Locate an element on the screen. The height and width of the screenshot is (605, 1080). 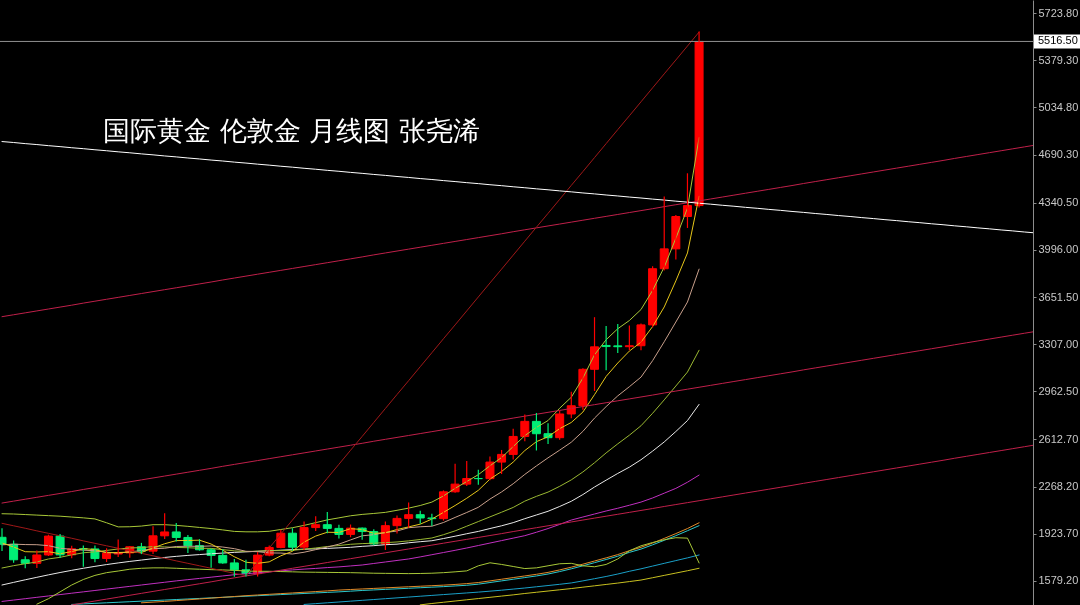
y-tick-label: 1579.20 is located at coordinates (1058, 580).